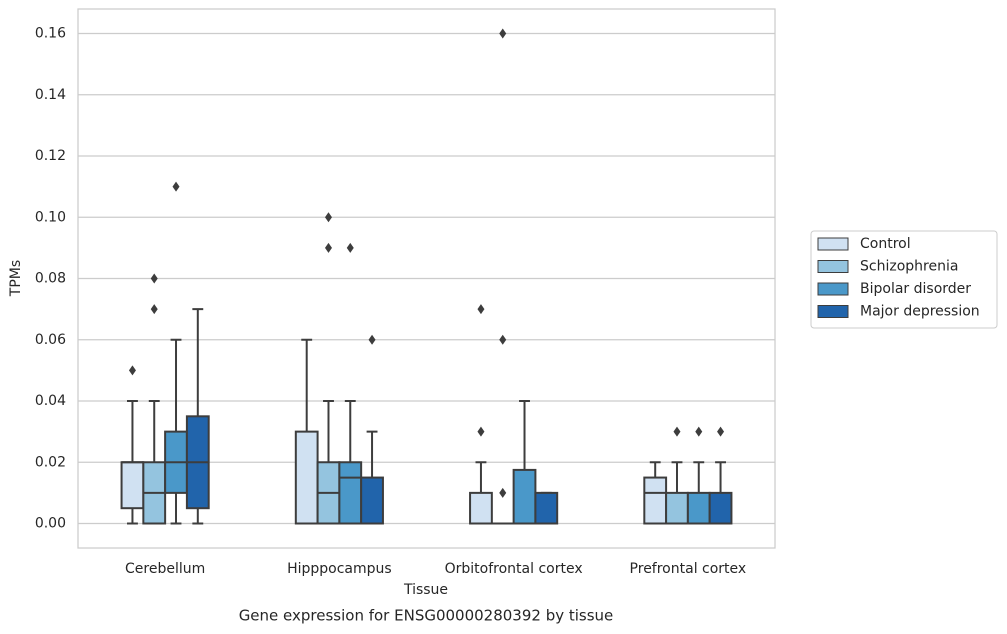 Image resolution: width=1007 pixels, height=634 pixels. Describe the element at coordinates (50, 401) in the screenshot. I see `y-tick-label: 0.04` at that location.